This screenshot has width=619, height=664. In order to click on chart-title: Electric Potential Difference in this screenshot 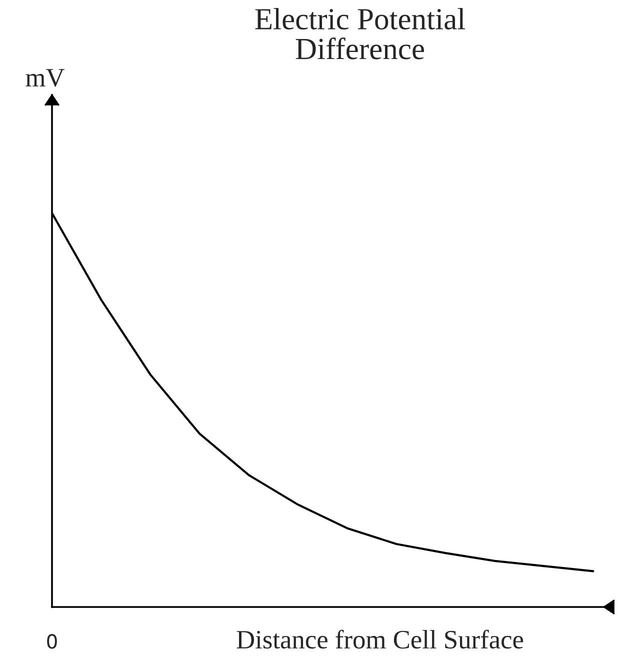, I will do `click(360, 34)`.